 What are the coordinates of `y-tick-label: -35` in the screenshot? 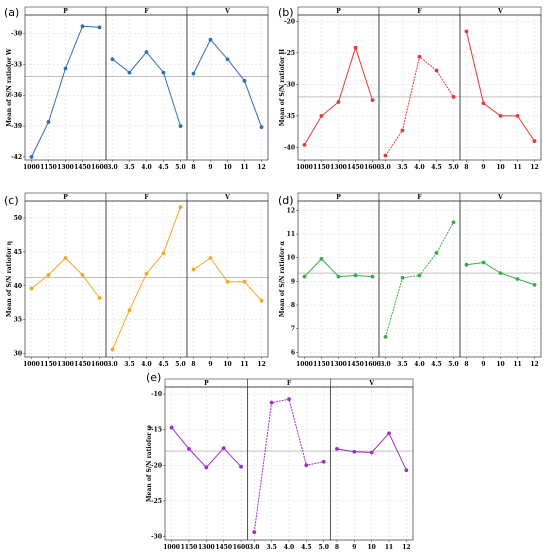 It's located at (289, 116).